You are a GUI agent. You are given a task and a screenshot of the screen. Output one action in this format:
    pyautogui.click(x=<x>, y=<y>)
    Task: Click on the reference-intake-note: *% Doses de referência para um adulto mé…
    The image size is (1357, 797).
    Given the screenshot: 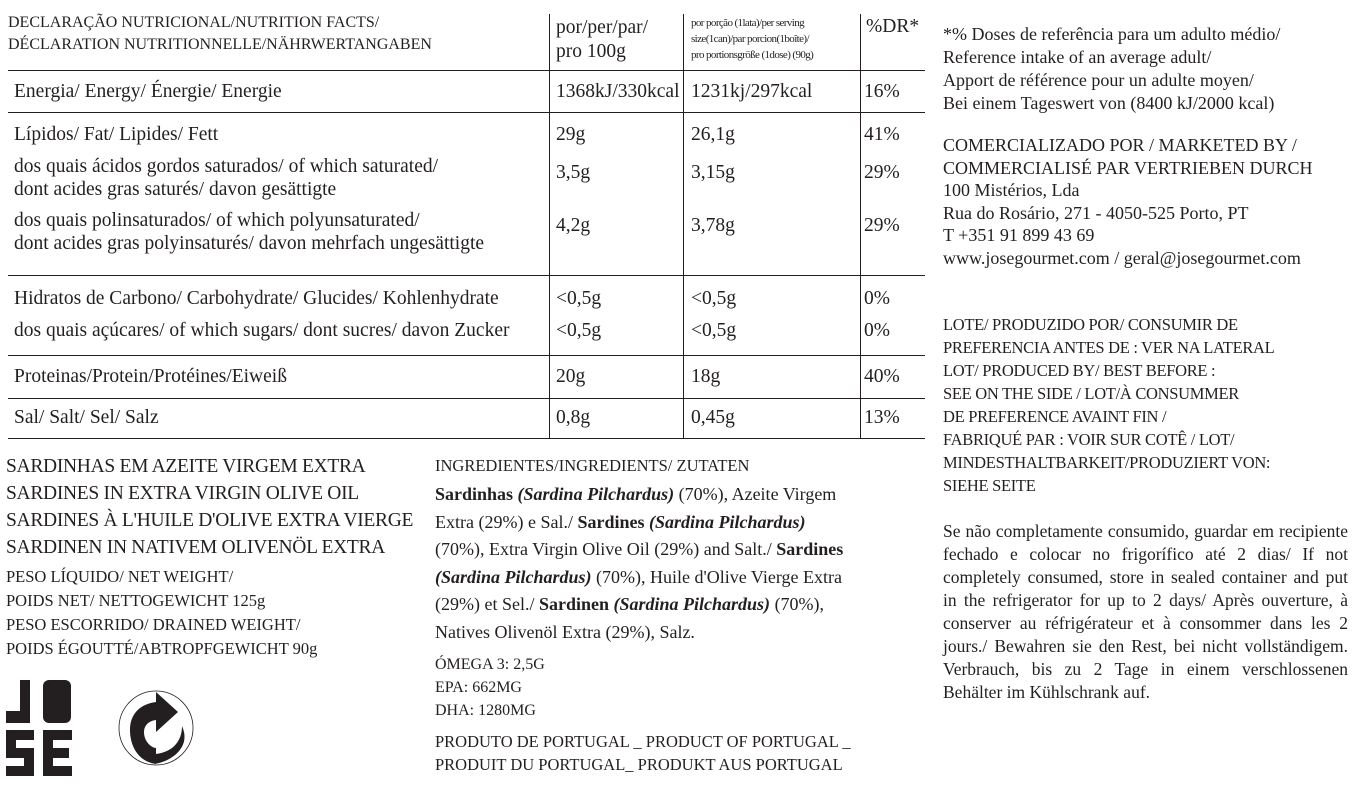 What is the action you would take?
    pyautogui.click(x=1112, y=34)
    